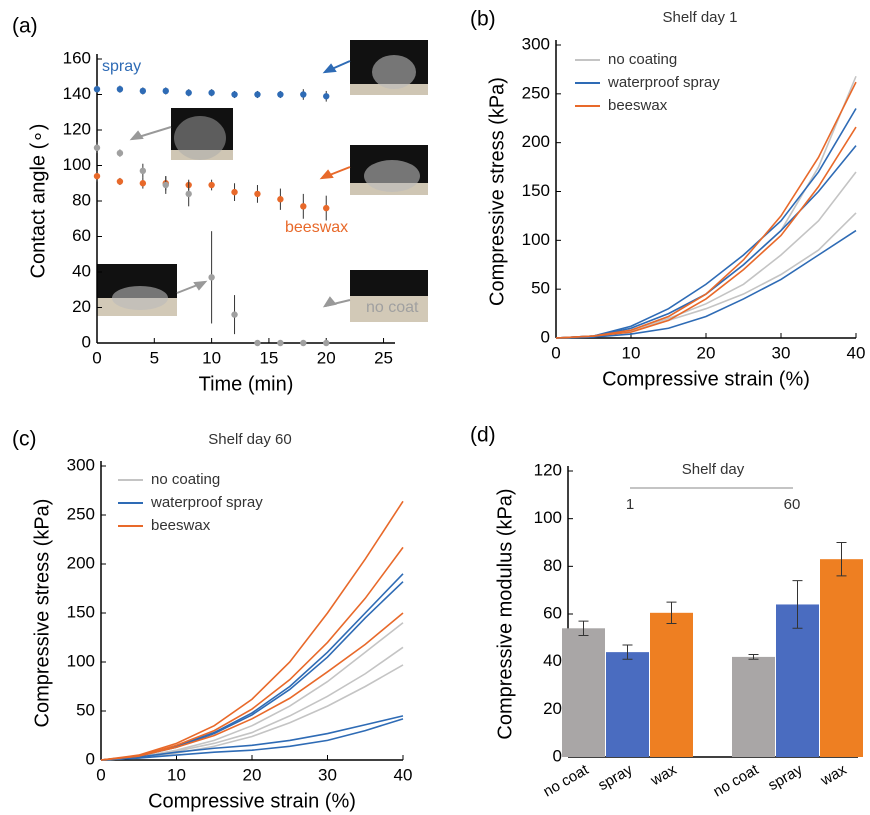 This screenshot has width=870, height=815. What do you see at coordinates (25, 26) in the screenshot?
I see `panel-label: (a)` at bounding box center [25, 26].